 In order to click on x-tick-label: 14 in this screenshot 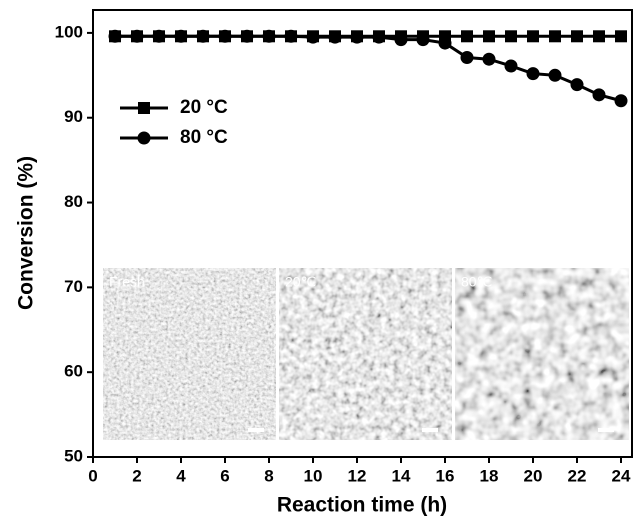, I will do `click(401, 475)`.